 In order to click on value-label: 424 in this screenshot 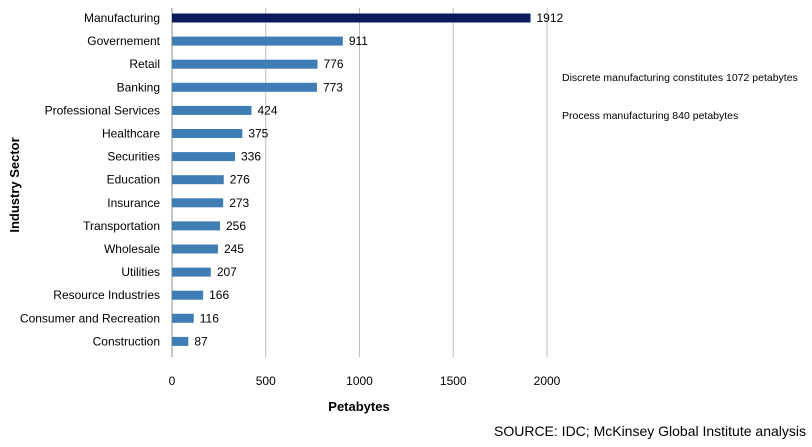, I will do `click(268, 110)`.